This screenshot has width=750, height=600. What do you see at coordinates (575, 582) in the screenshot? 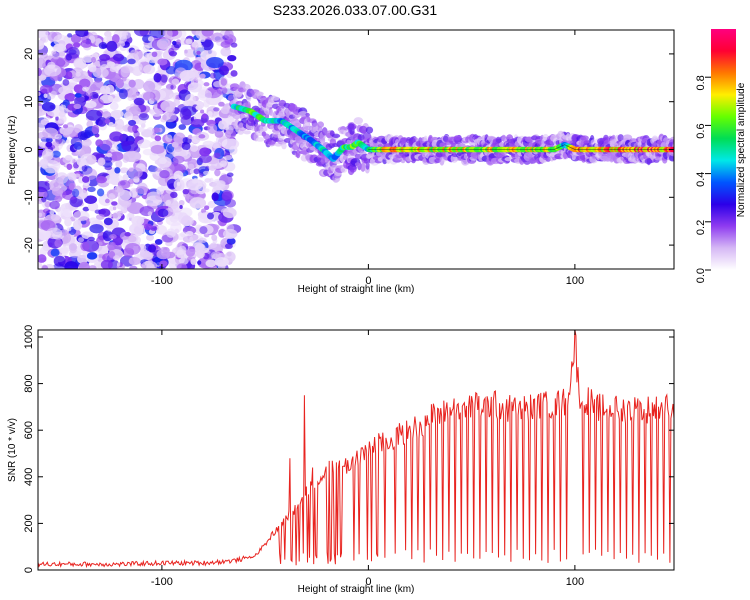
I see `x-tick-label: 100` at bounding box center [575, 582].